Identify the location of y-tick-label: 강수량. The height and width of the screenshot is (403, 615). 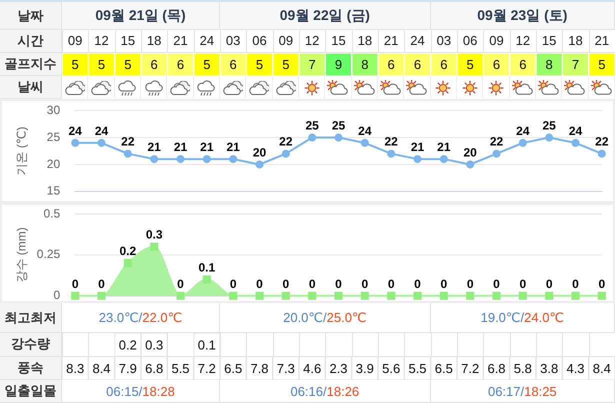
(31, 344).